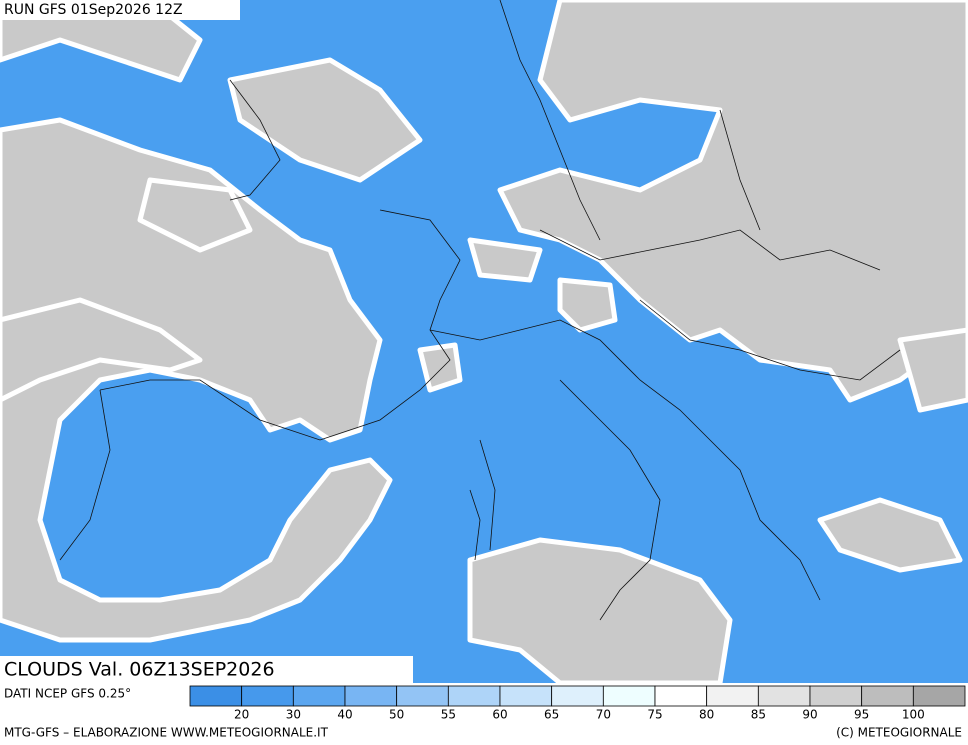 This screenshot has height=745, width=968. I want to click on footer-right: (C) METEOGIORNALE, so click(899, 733).